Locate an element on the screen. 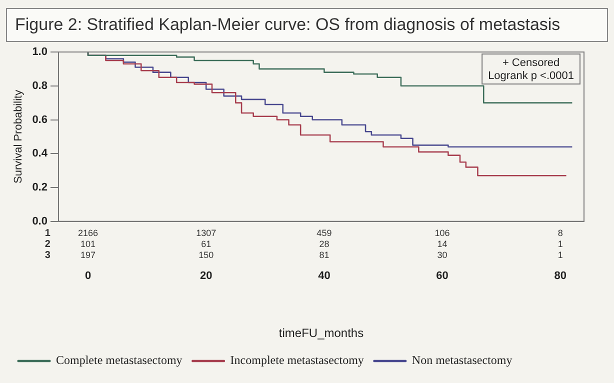 The width and height of the screenshot is (614, 383). legend-label: Incomplete metastasectomy is located at coordinates (297, 360).